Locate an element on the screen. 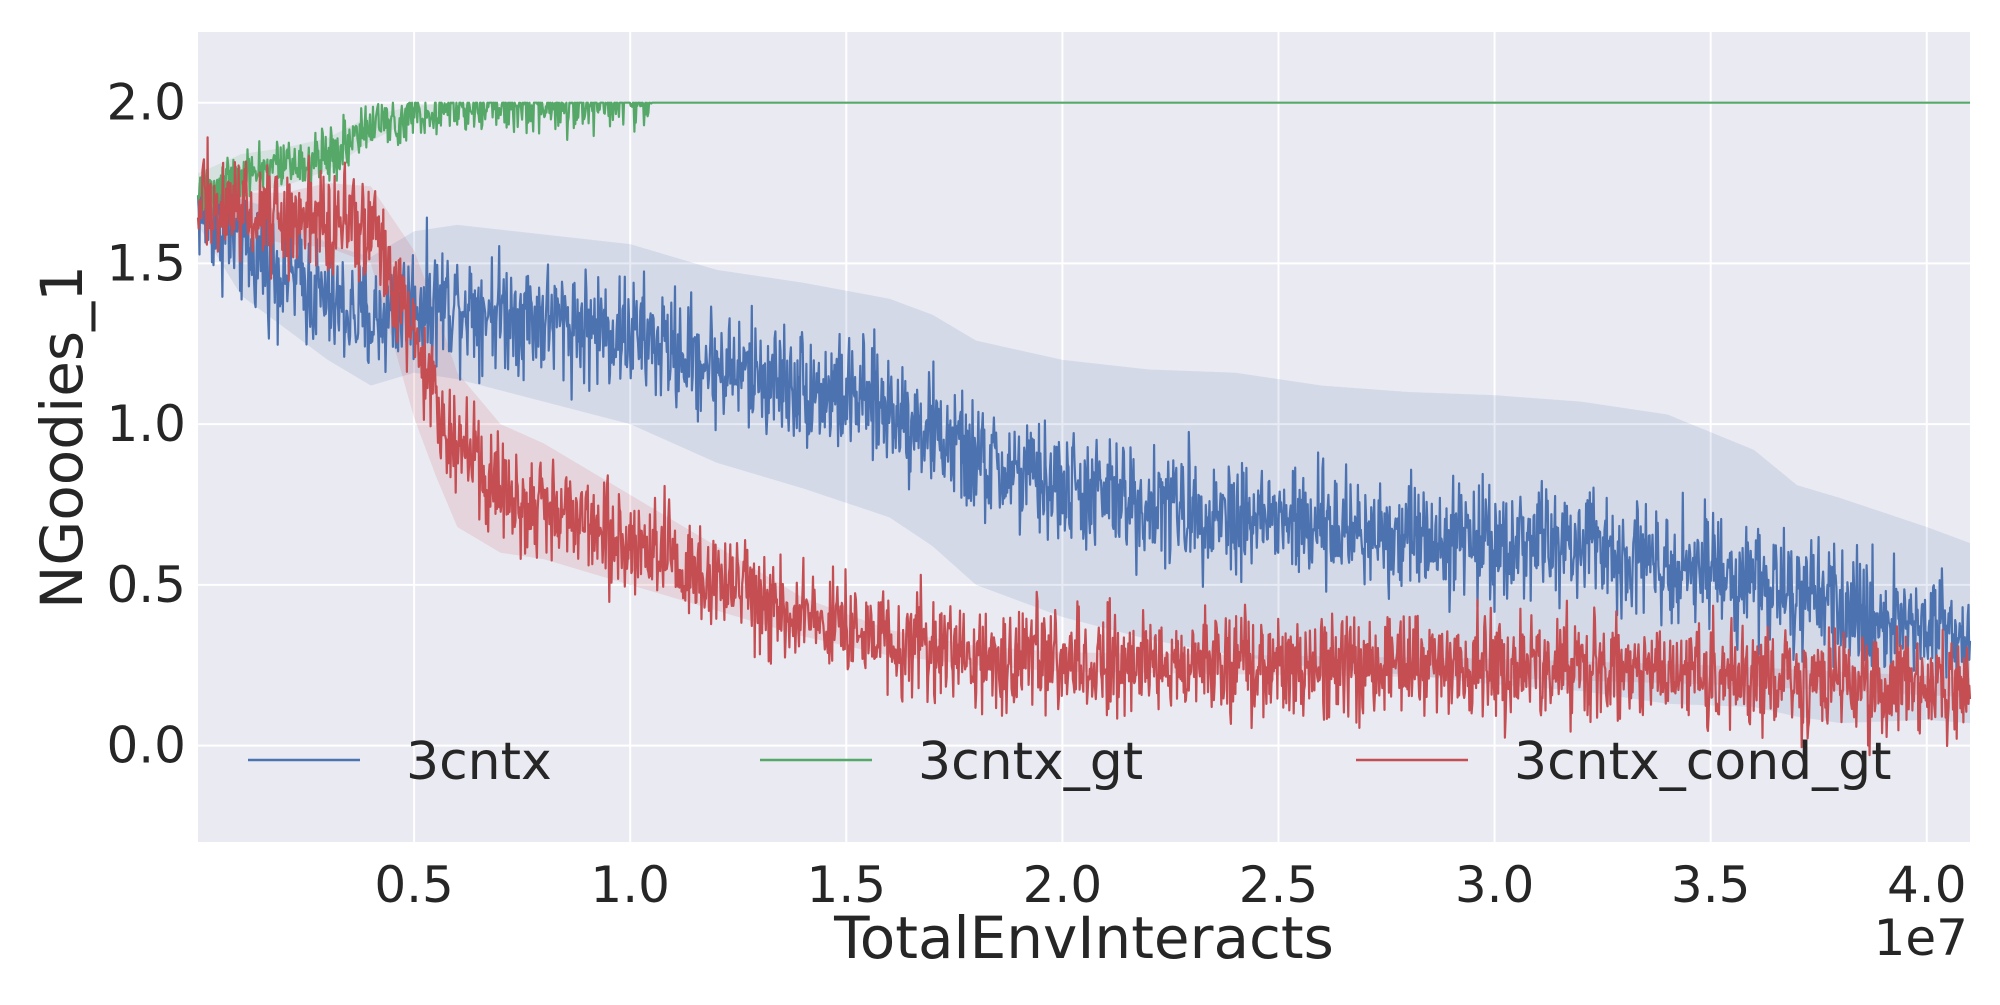 Image resolution: width=2000 pixels, height=1005 pixels. x-tick-label: 1.0 is located at coordinates (630, 885).